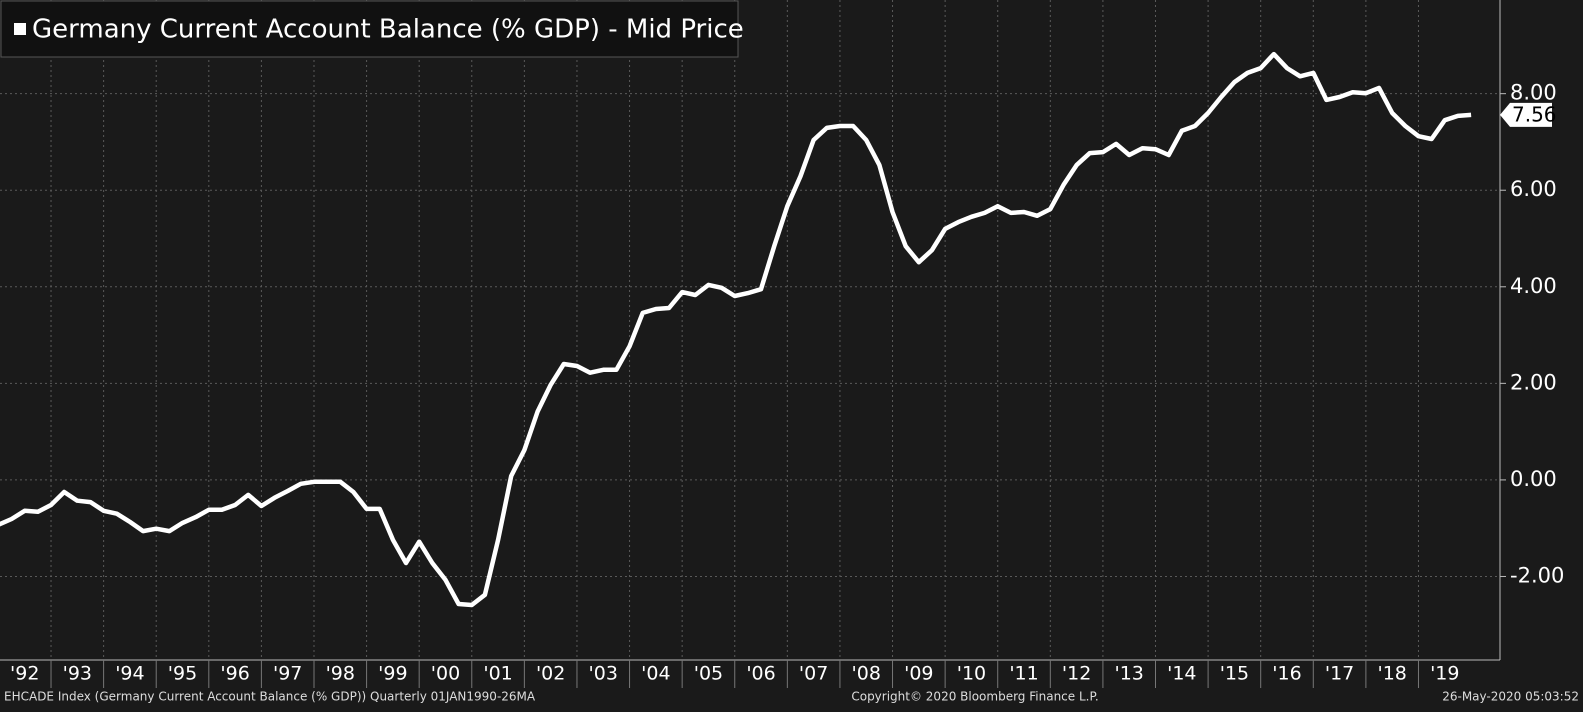 Image resolution: width=1583 pixels, height=712 pixels. What do you see at coordinates (760, 674) in the screenshot?
I see `x-tick-label: '06` at bounding box center [760, 674].